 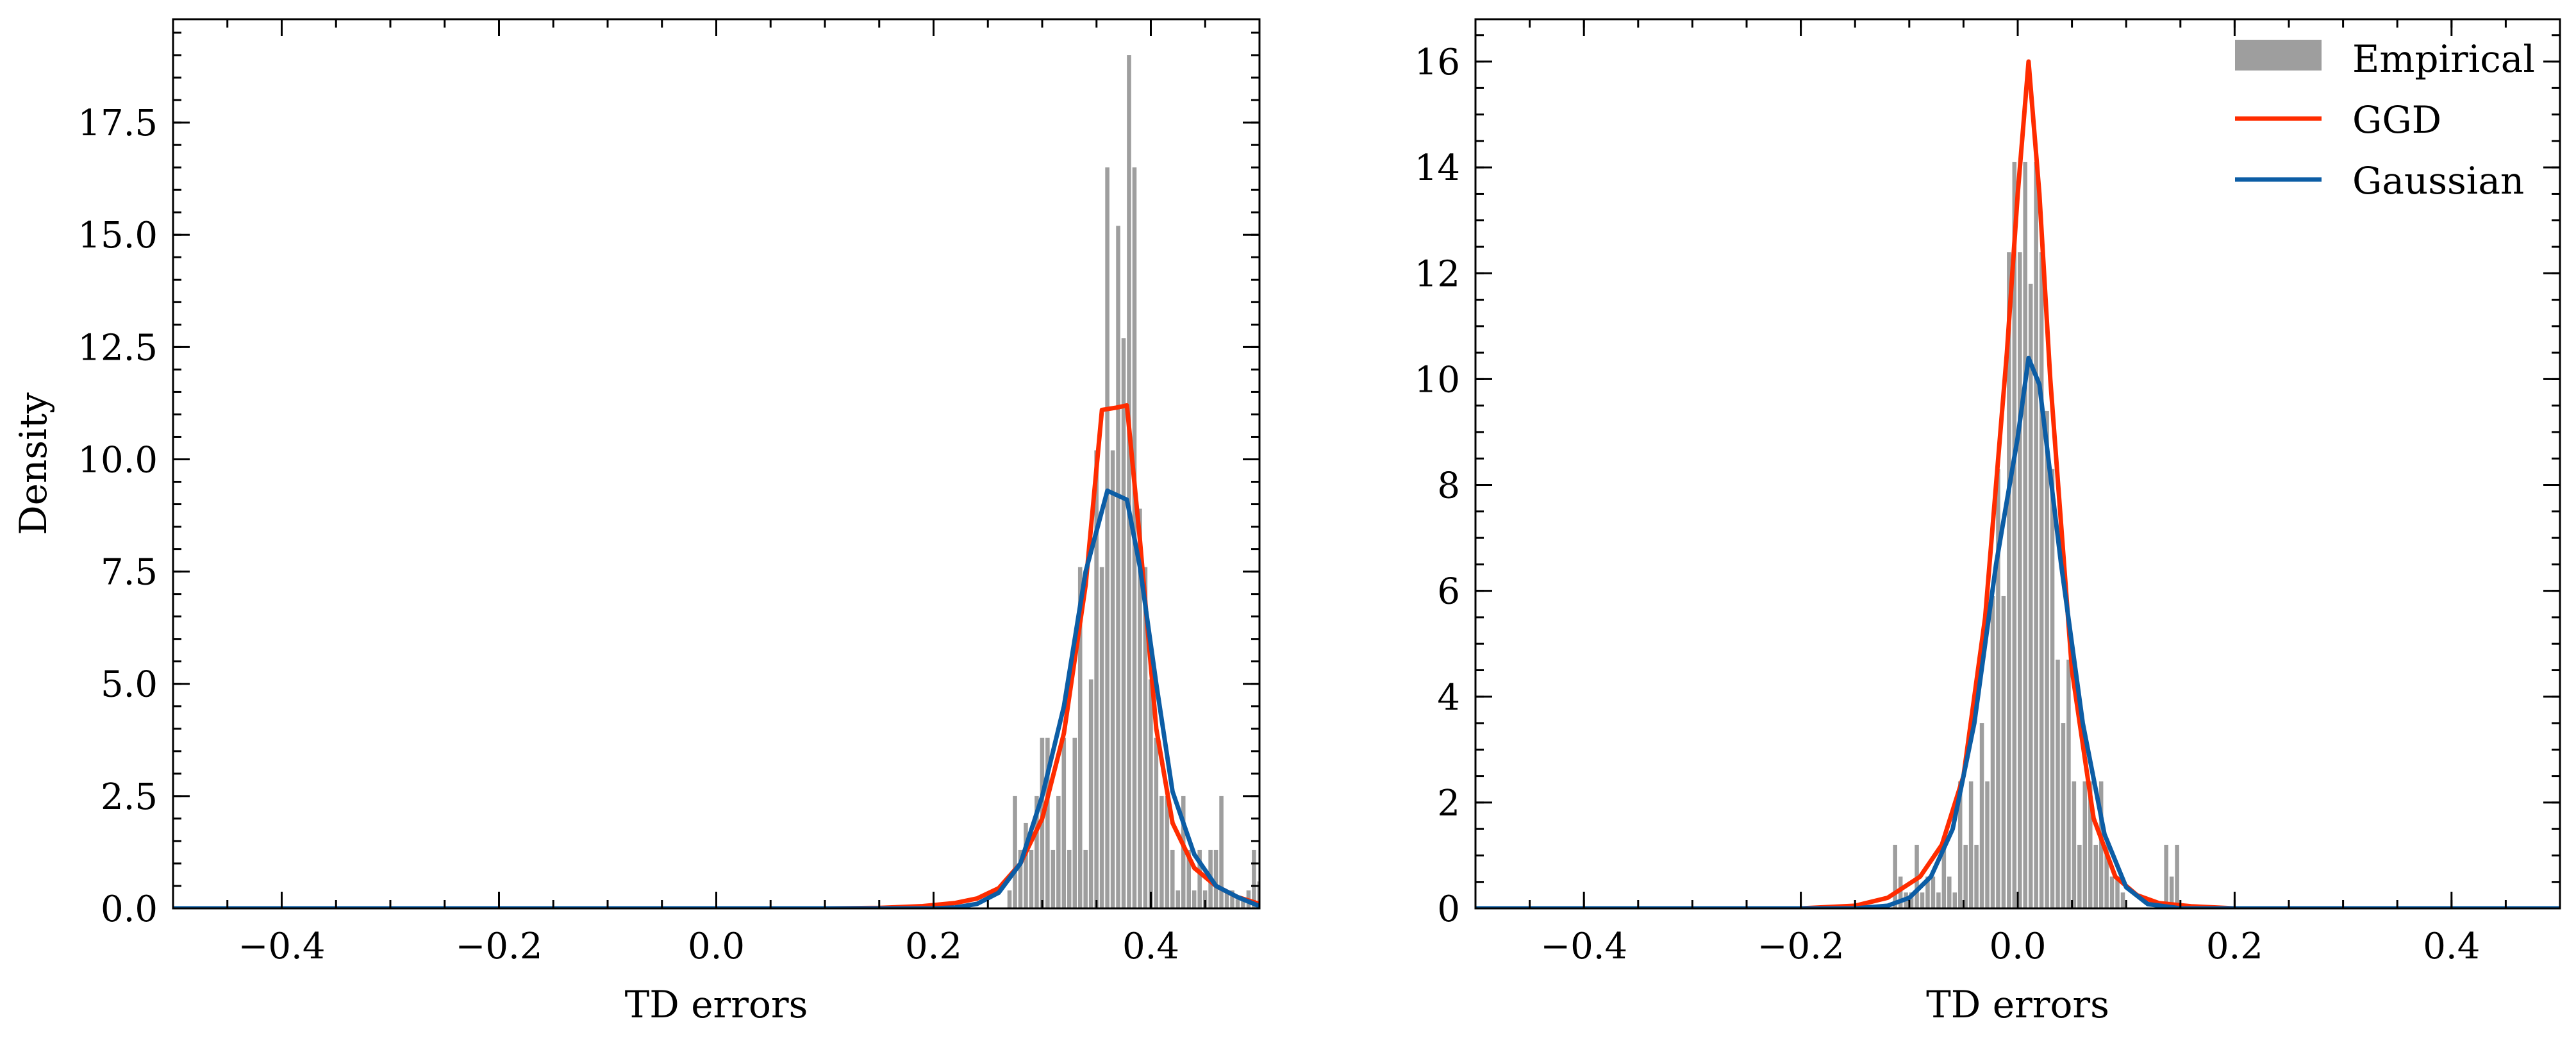 I want to click on y-axis-label: Density, so click(x=33, y=464).